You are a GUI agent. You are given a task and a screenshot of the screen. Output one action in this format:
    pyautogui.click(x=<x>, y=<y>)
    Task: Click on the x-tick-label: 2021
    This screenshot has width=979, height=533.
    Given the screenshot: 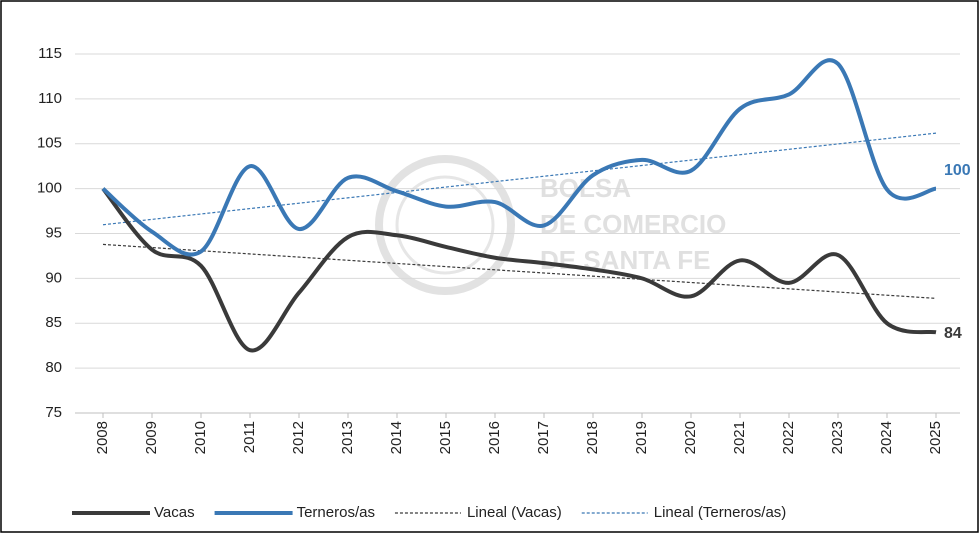 What is the action you would take?
    pyautogui.click(x=739, y=437)
    